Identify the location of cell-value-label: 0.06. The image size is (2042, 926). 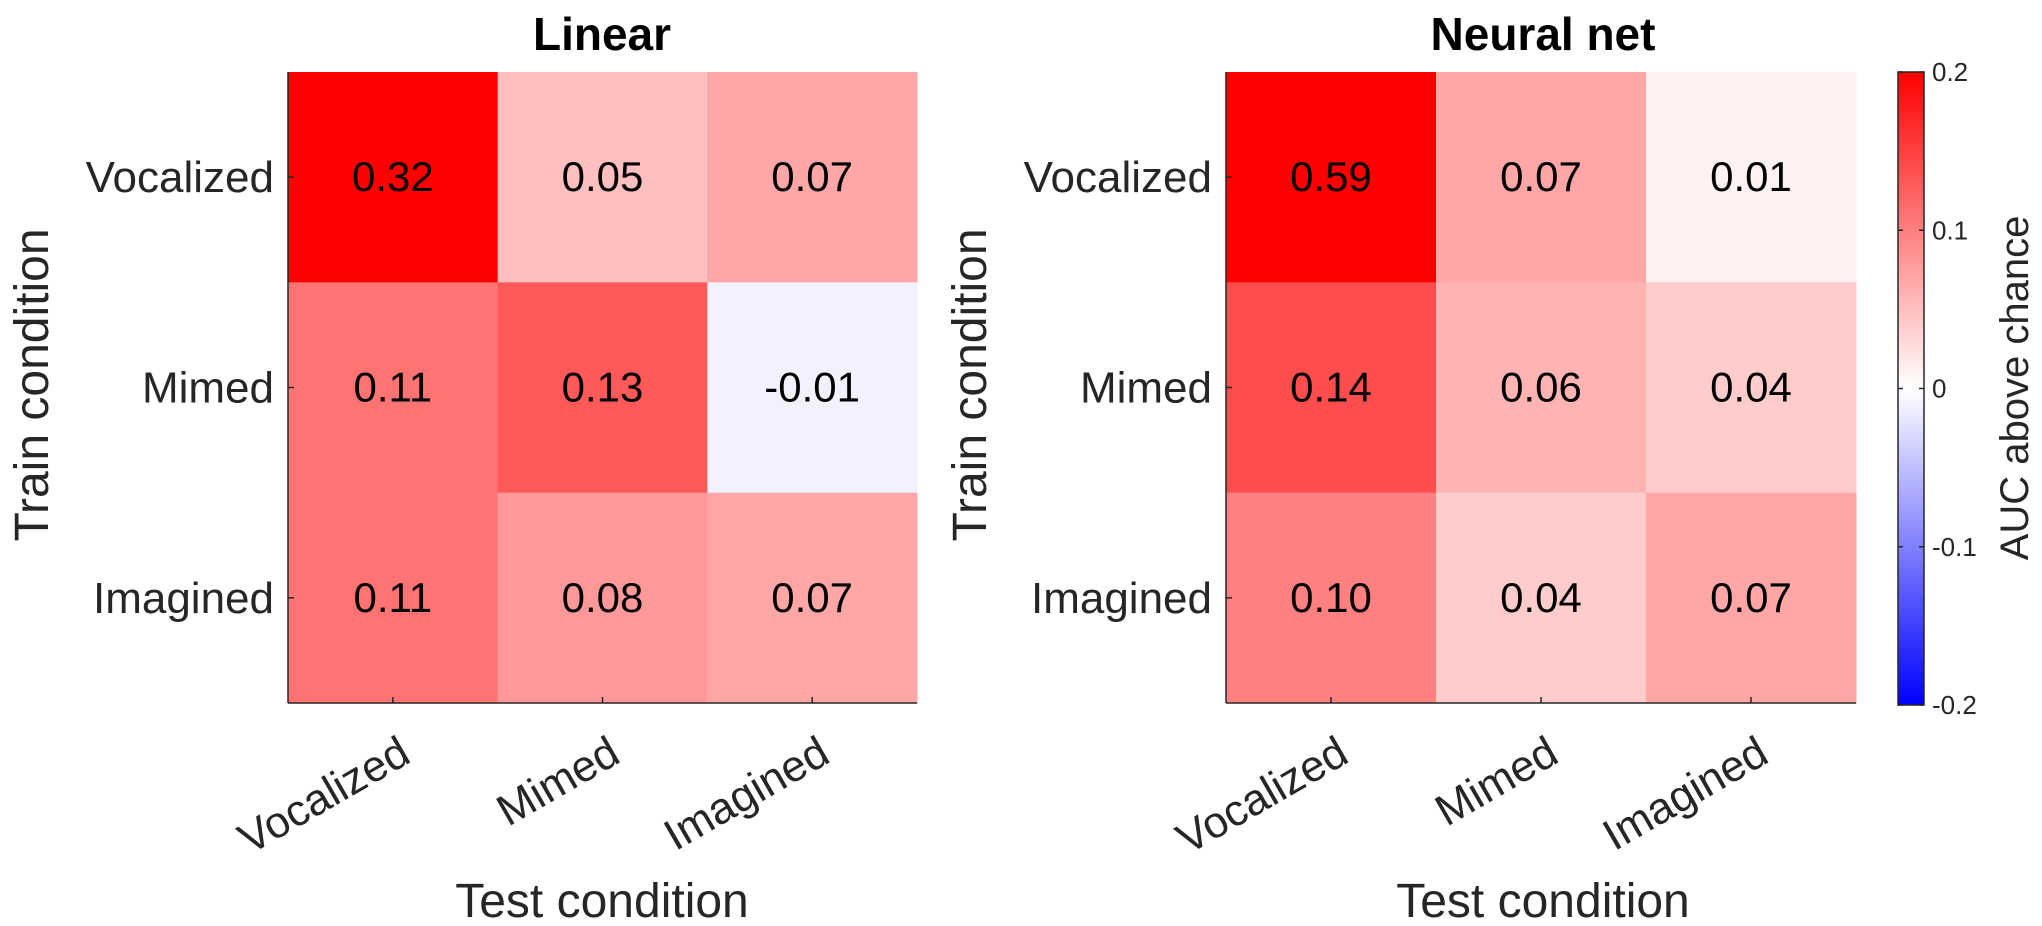
(1541, 387).